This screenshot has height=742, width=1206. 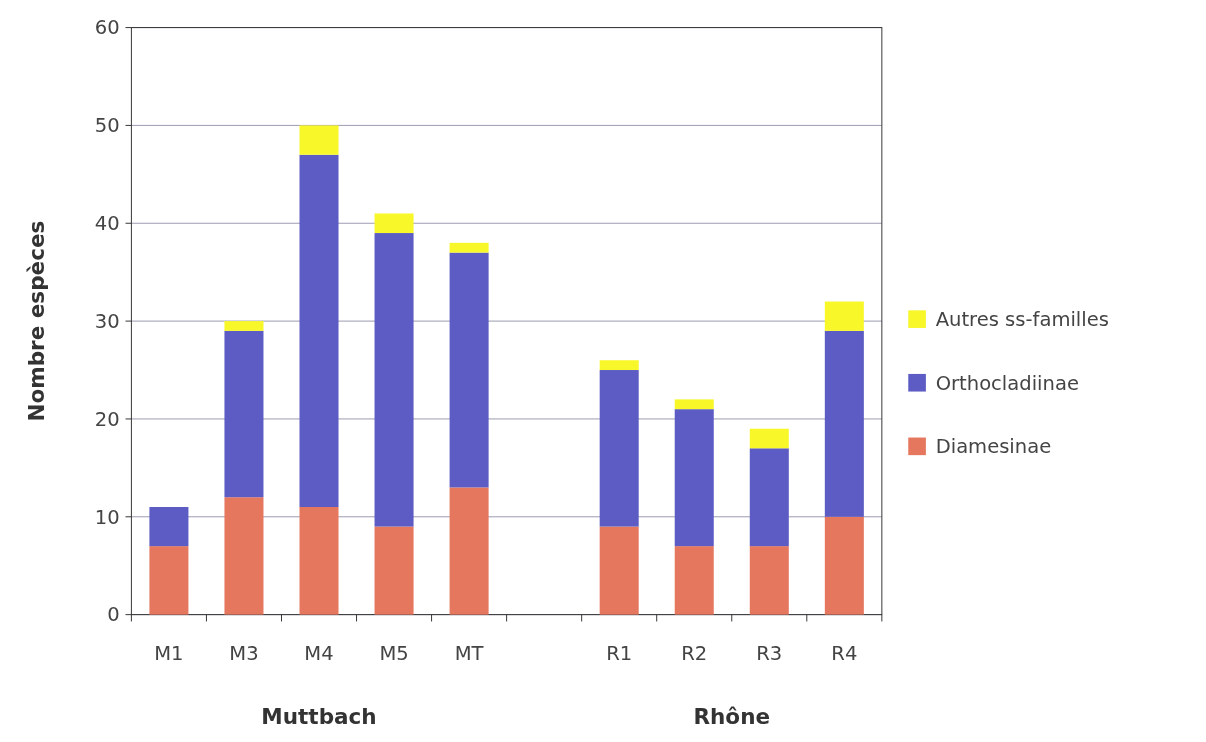 What do you see at coordinates (169, 653) in the screenshot?
I see `x-tick-label: M1` at bounding box center [169, 653].